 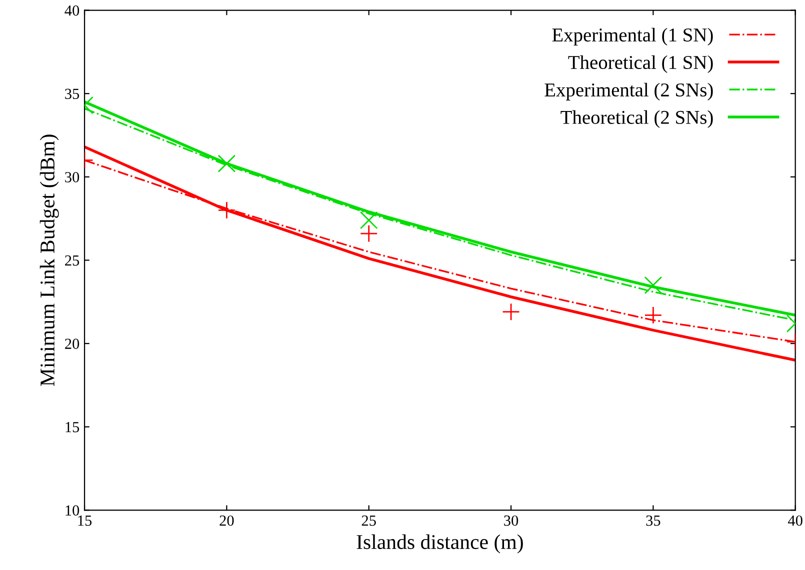 What do you see at coordinates (73, 427) in the screenshot?
I see `y-tick-label: 15` at bounding box center [73, 427].